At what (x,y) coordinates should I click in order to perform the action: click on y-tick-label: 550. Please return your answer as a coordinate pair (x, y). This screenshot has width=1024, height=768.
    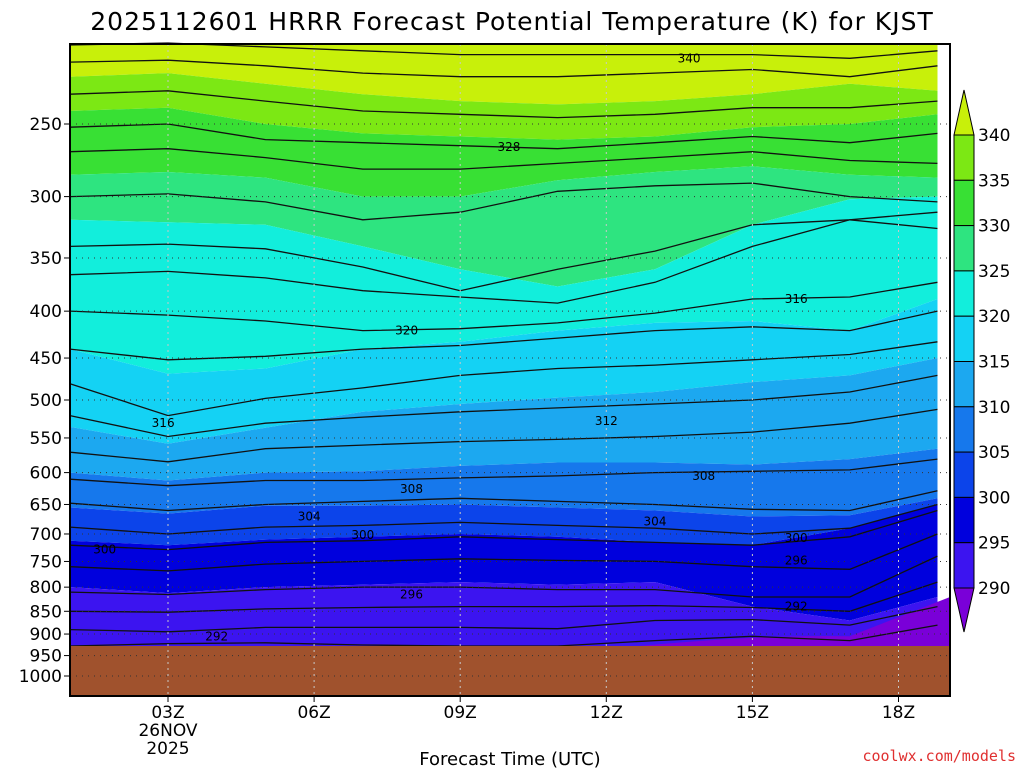
    Looking at the image, I should click on (46, 439).